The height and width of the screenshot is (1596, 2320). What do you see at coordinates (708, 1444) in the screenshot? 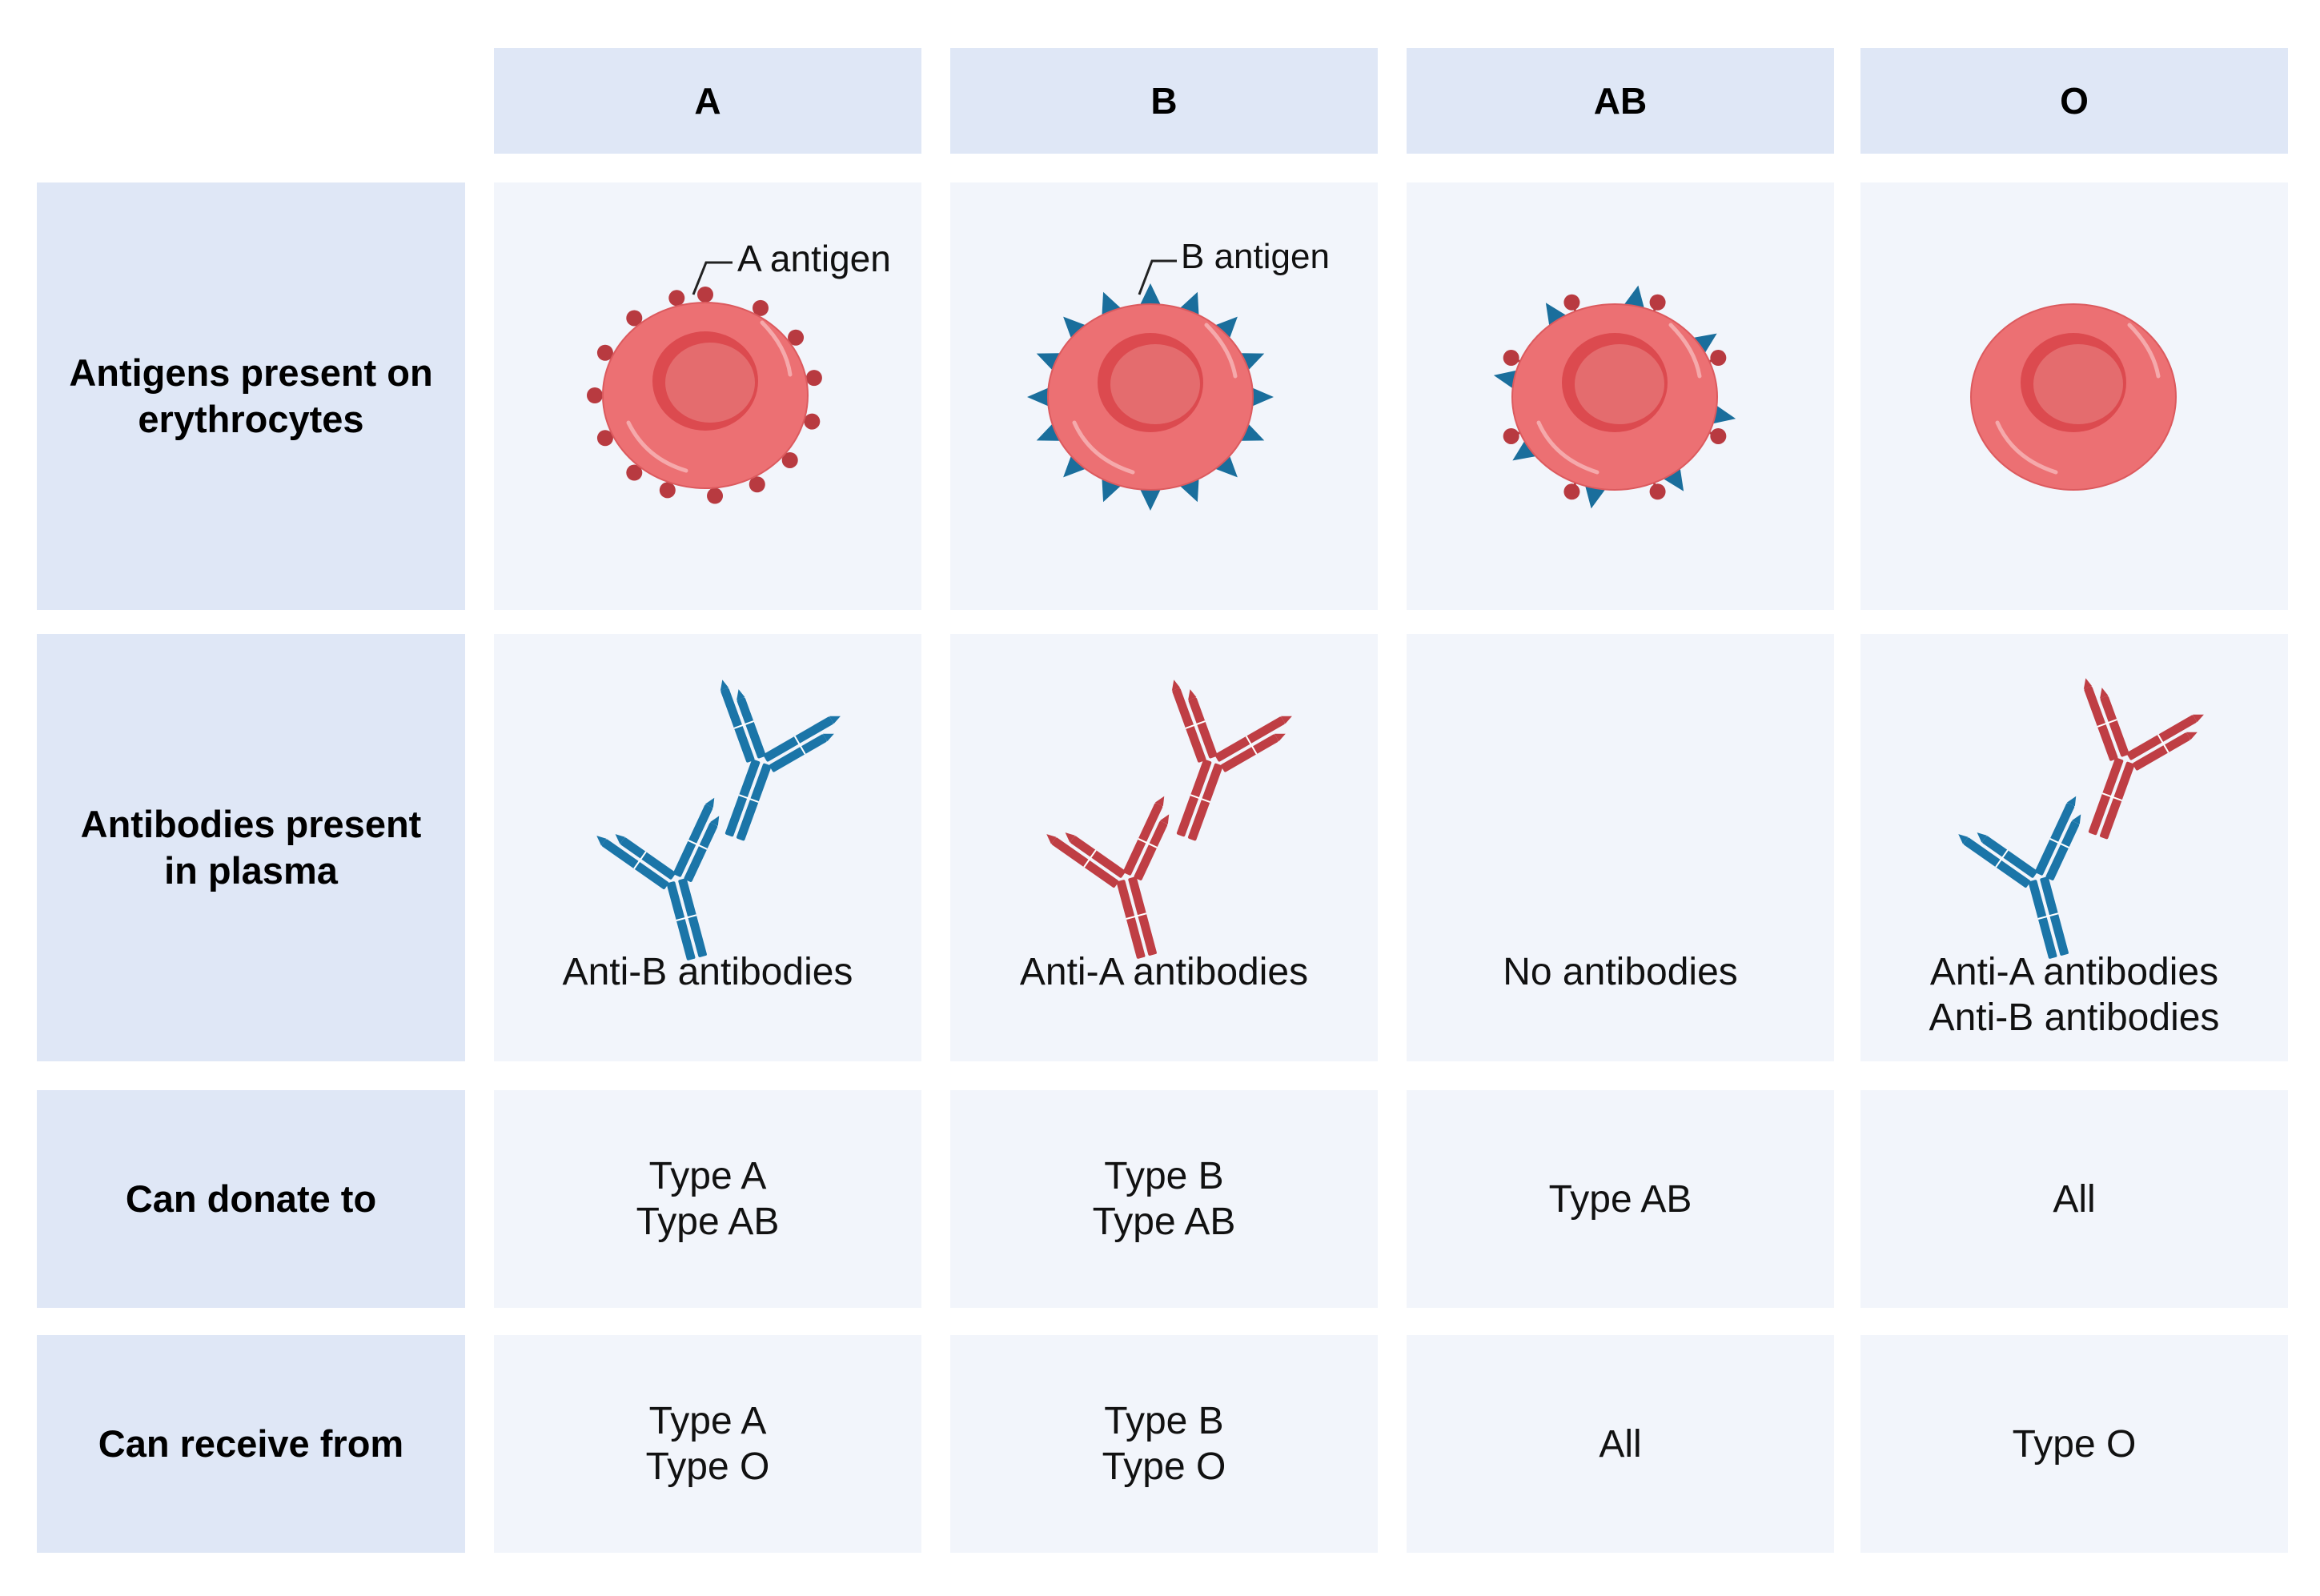
I see `receive-cell-a: Type A Type O` at bounding box center [708, 1444].